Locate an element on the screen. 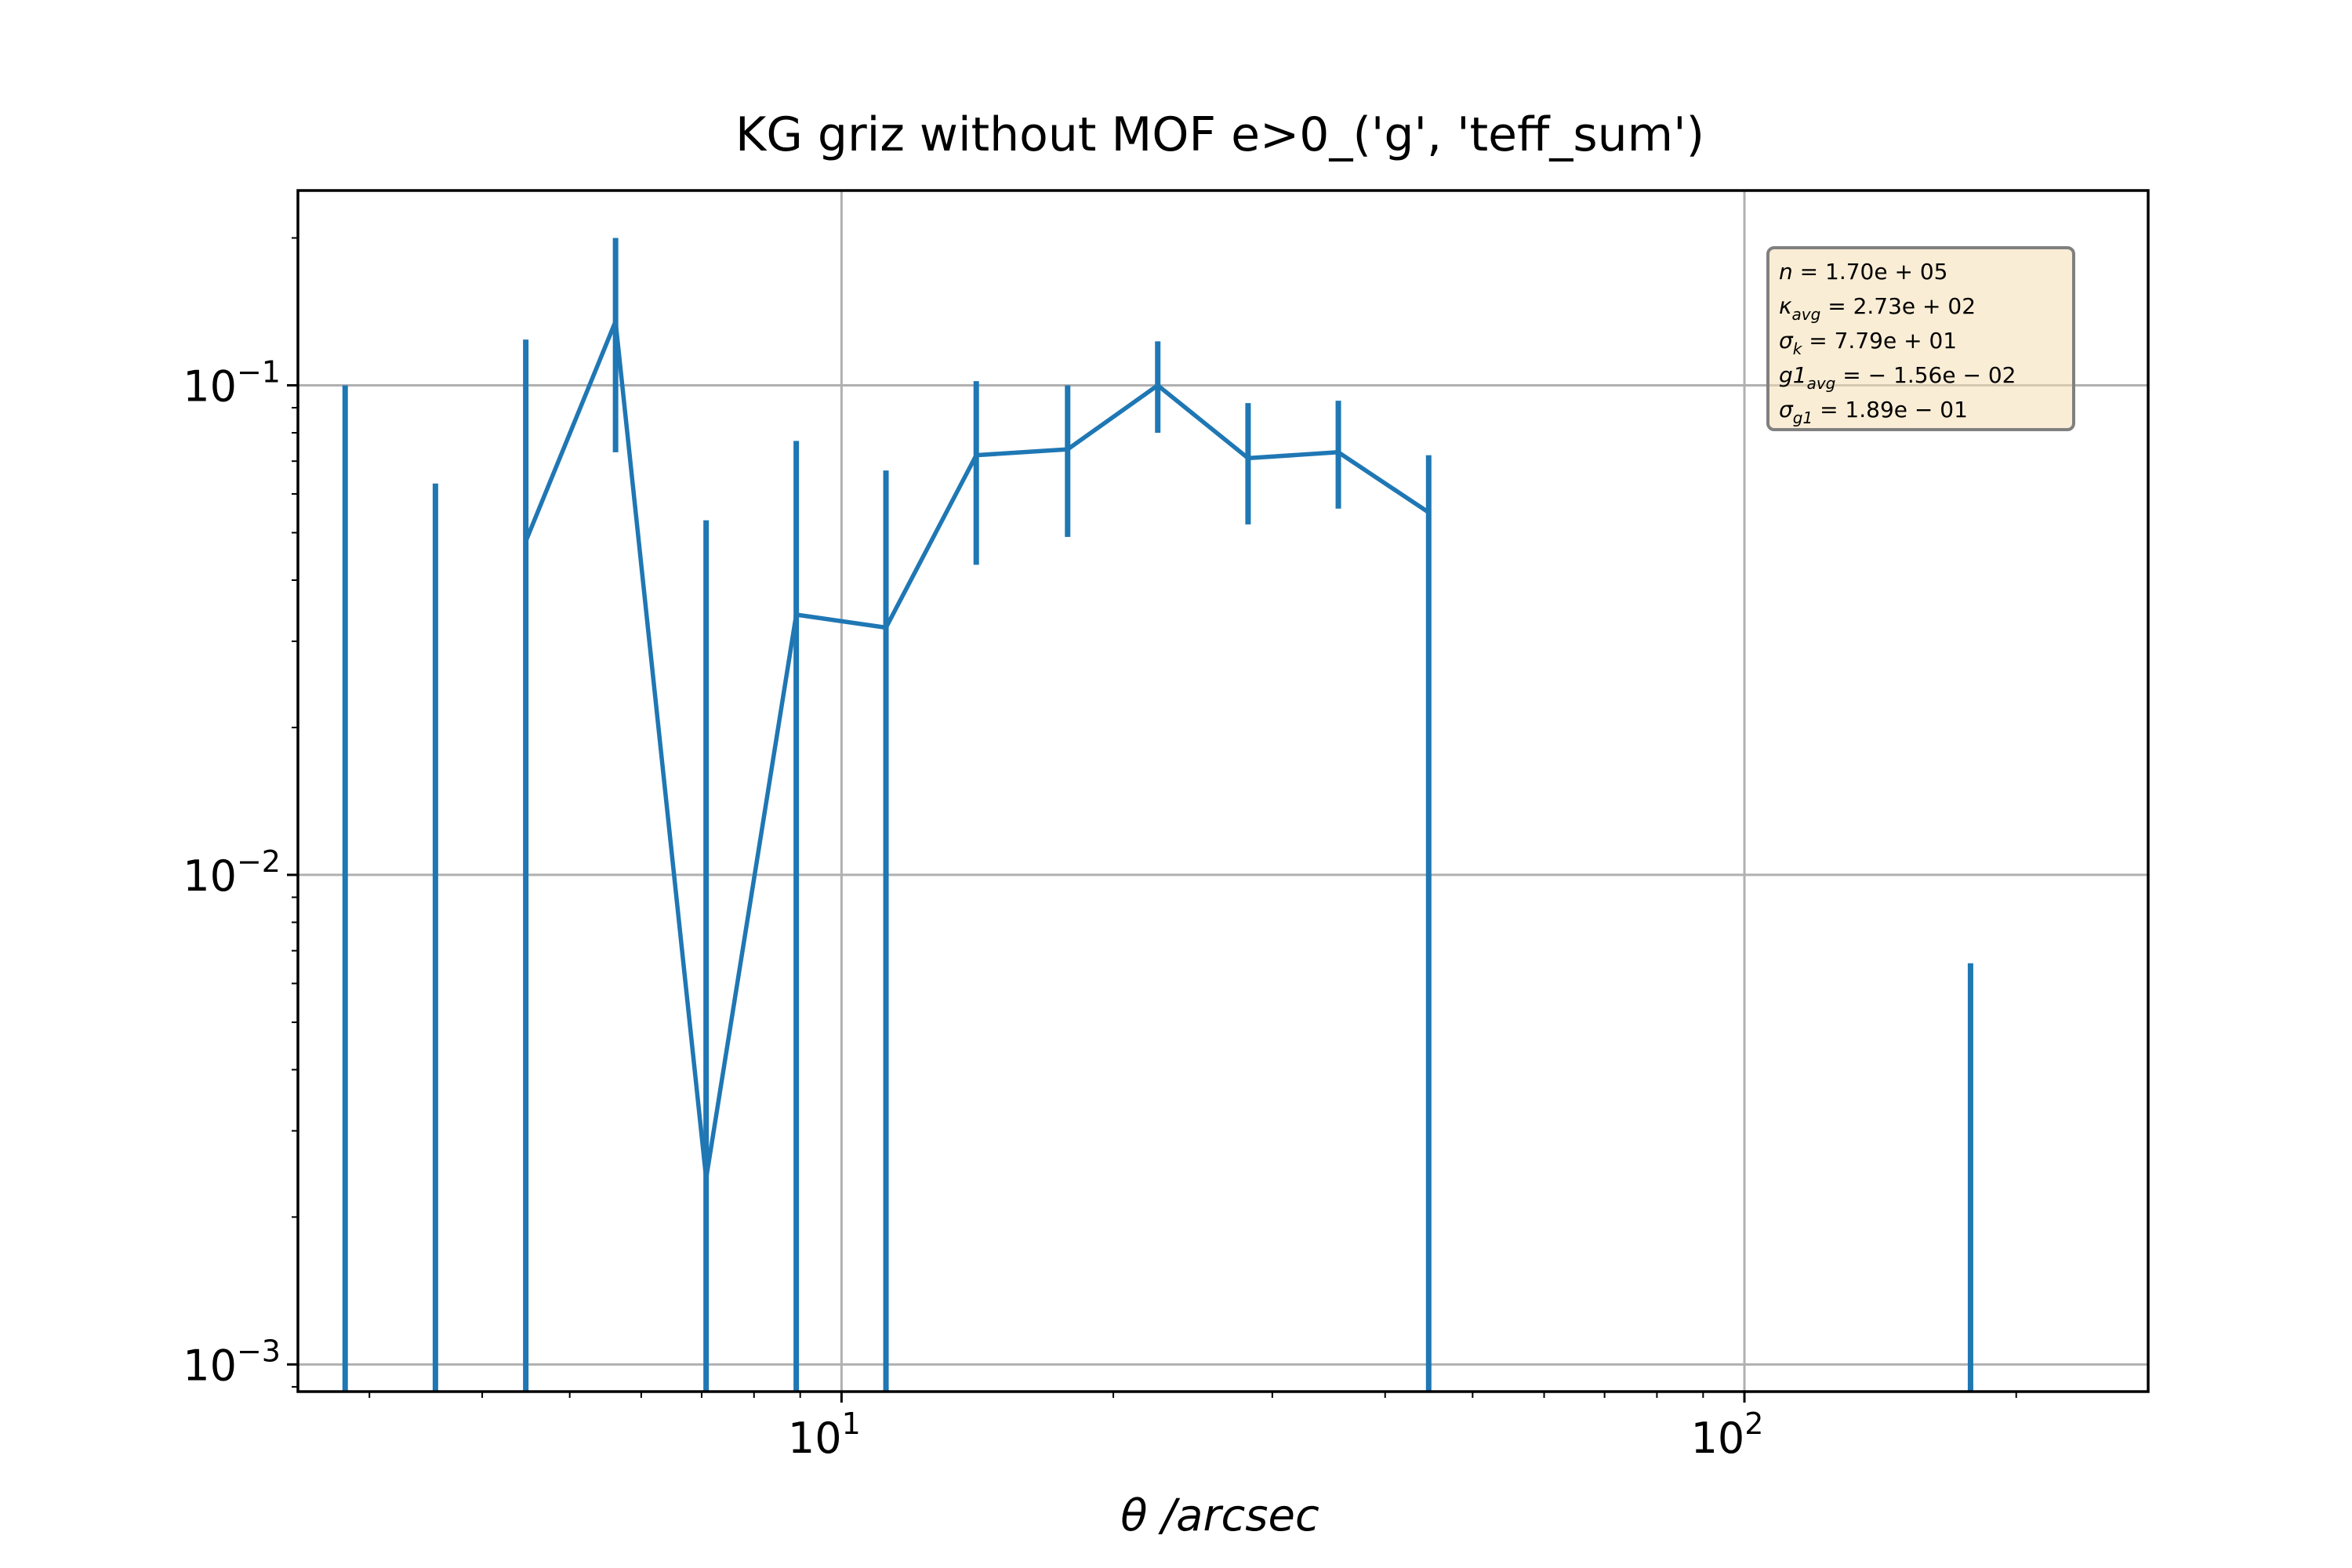 This screenshot has height=1568, width=2352. x-axis-label: θ /arcsec is located at coordinates (1219, 1515).